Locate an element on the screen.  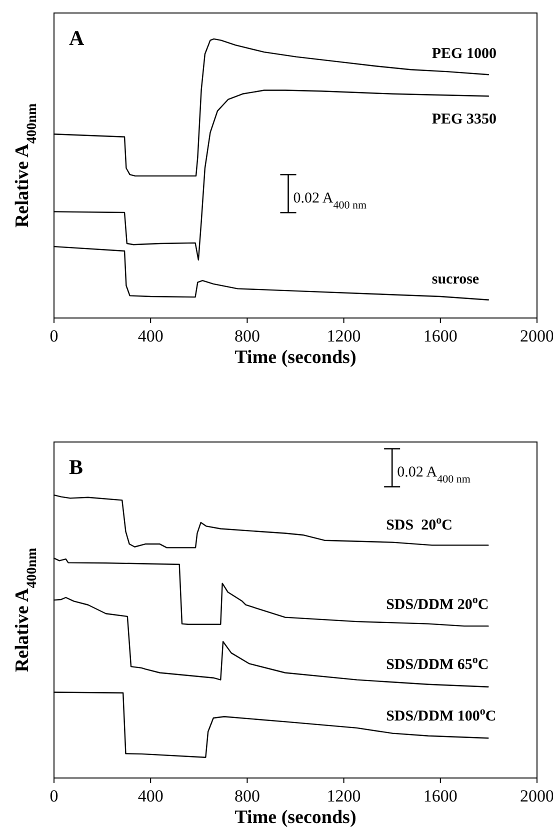
text: 0.02 A$_{400 nm}$ is located at coordinates (434, 475).